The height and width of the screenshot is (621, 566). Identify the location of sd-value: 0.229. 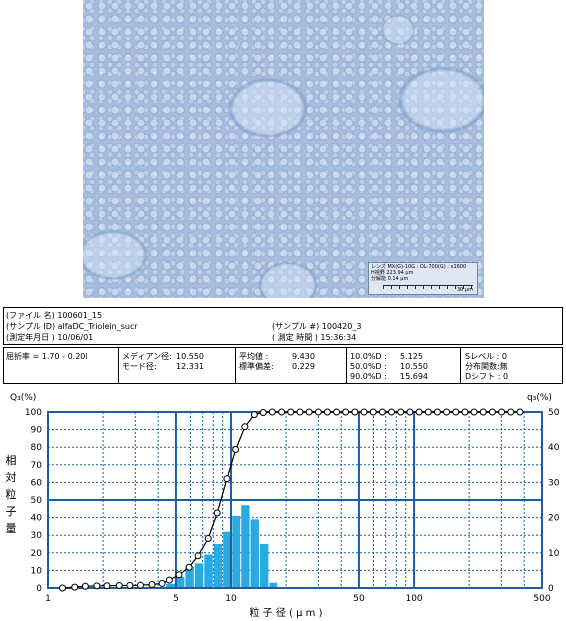
(303, 366).